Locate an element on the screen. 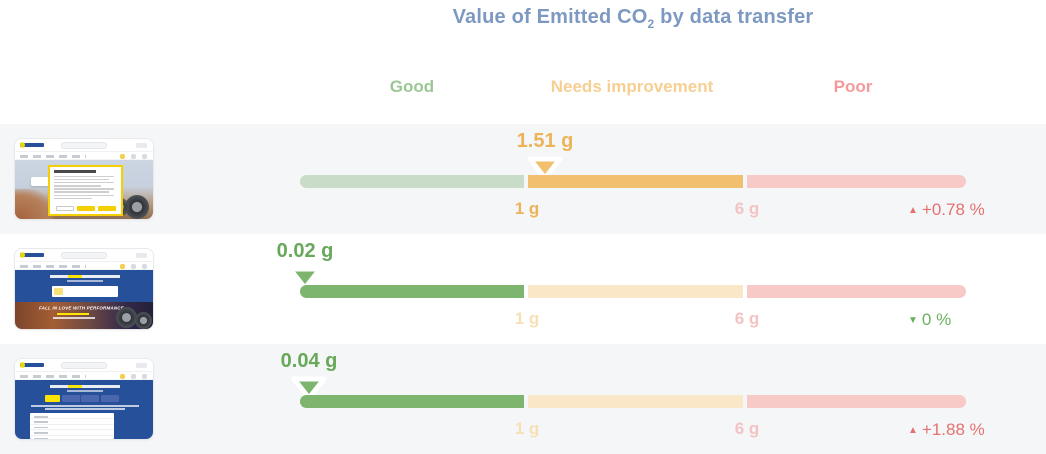 The width and height of the screenshot is (1046, 454). banner-text: FALL IN LOVE WITH PERFORMANCE is located at coordinates (81, 309).